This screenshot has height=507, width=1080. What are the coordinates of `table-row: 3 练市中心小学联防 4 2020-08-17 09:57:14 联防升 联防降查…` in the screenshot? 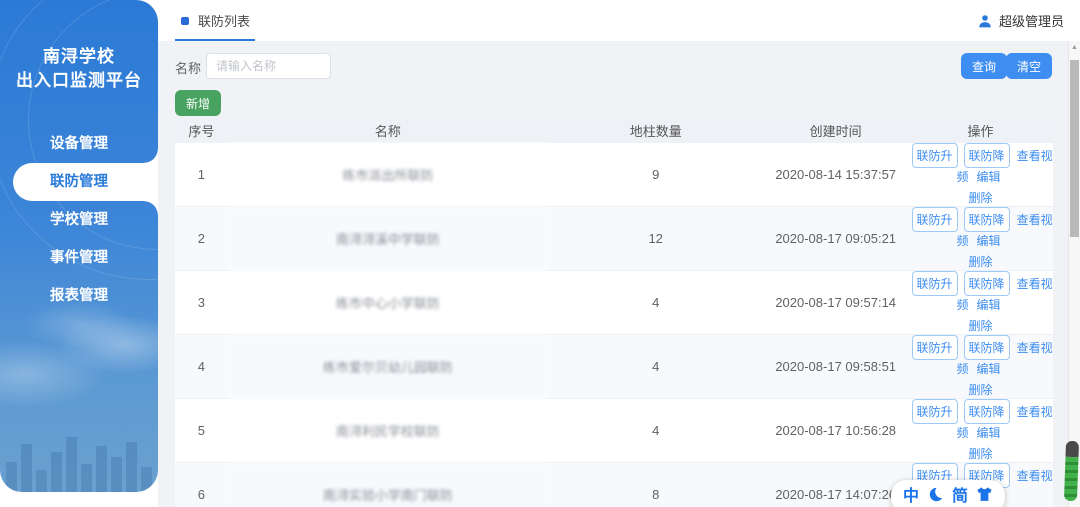 It's located at (614, 302).